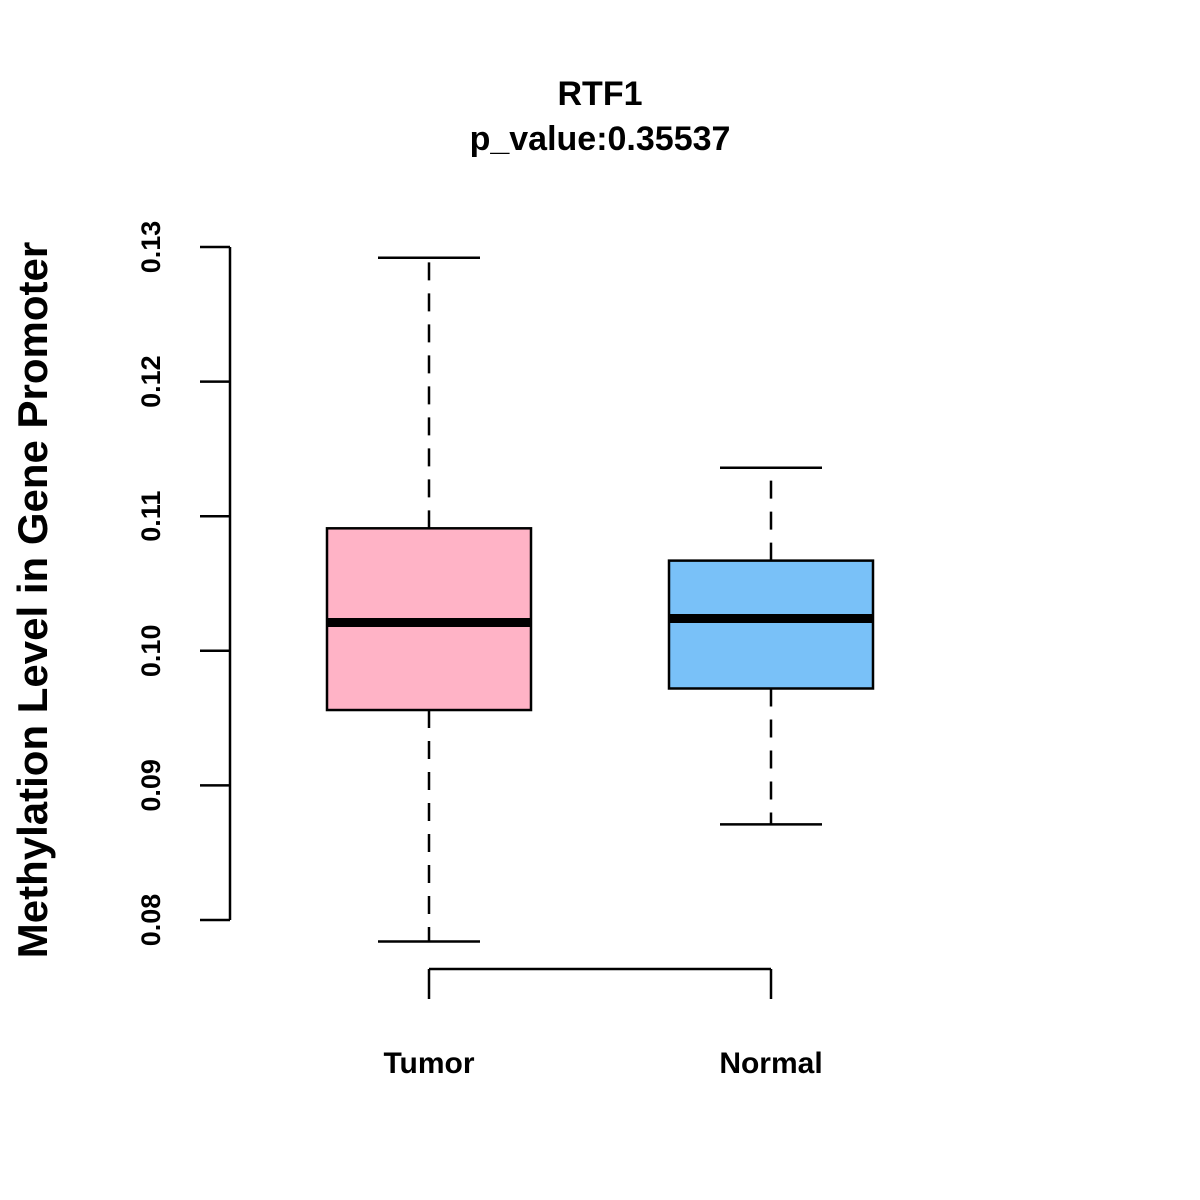 The width and height of the screenshot is (1200, 1200). I want to click on y-tick-label: 0.10, so click(151, 651).